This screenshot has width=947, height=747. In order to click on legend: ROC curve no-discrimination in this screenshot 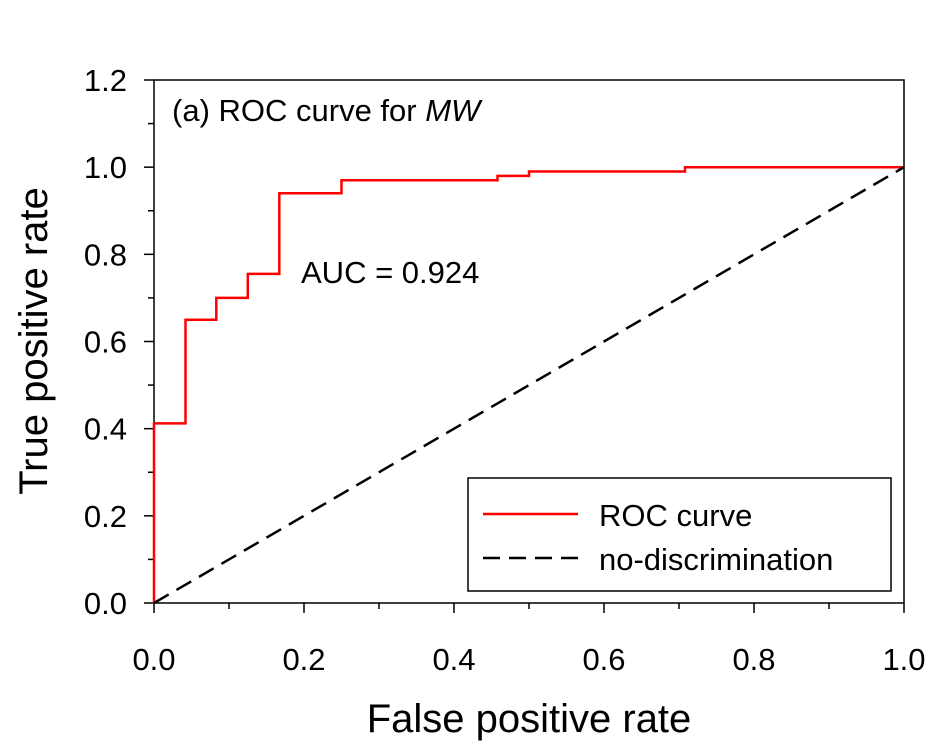, I will do `click(679, 534)`.